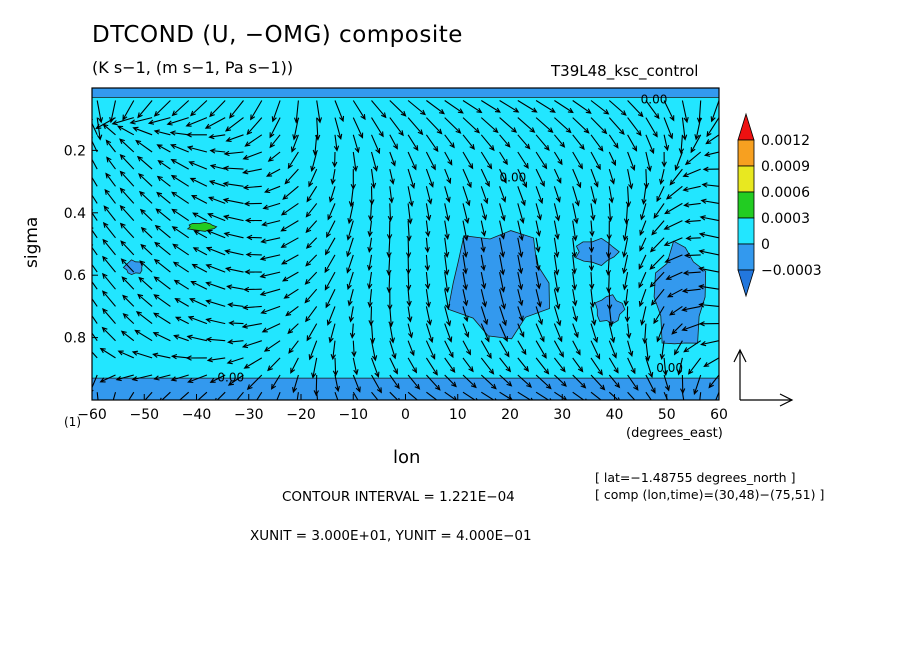 This screenshot has height=654, width=904. Describe the element at coordinates (625, 71) in the screenshot. I see `run-name: T39L48_ksc_control` at that location.